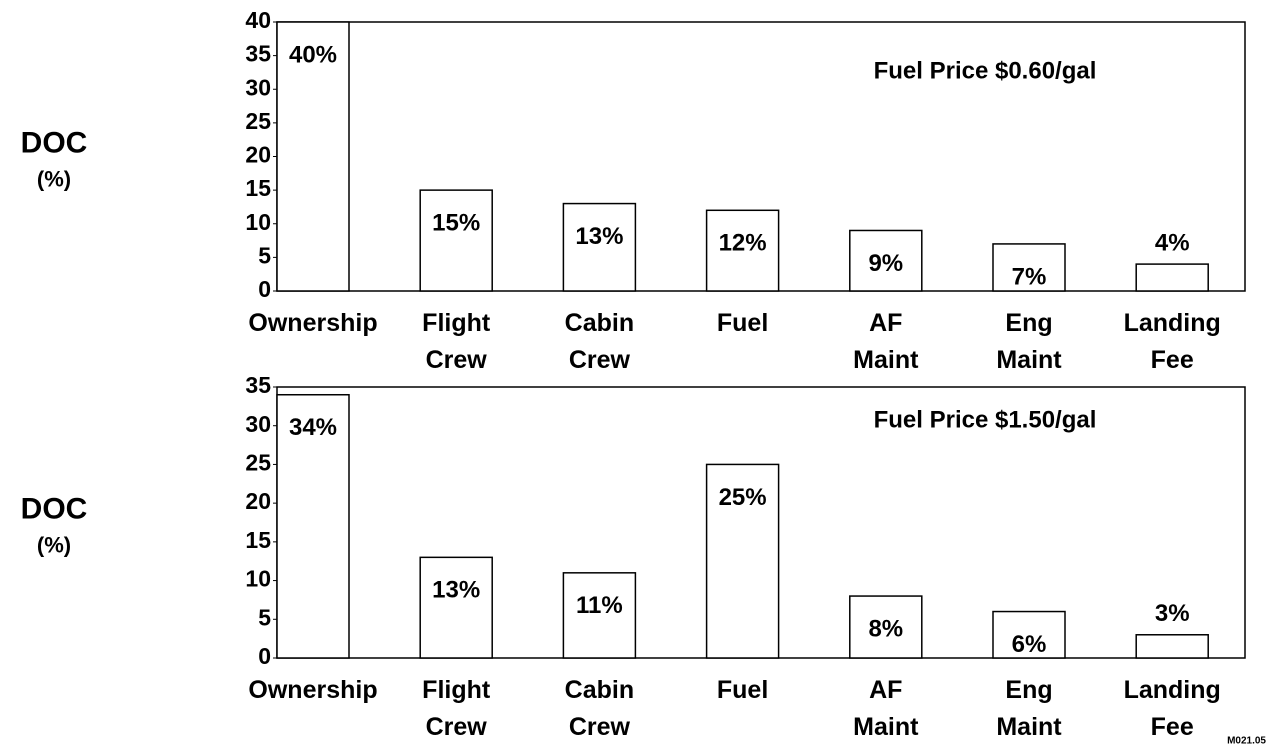 Image resolution: width=1282 pixels, height=749 pixels. I want to click on annotation: Fuel Price $1.50/gal, so click(985, 419).